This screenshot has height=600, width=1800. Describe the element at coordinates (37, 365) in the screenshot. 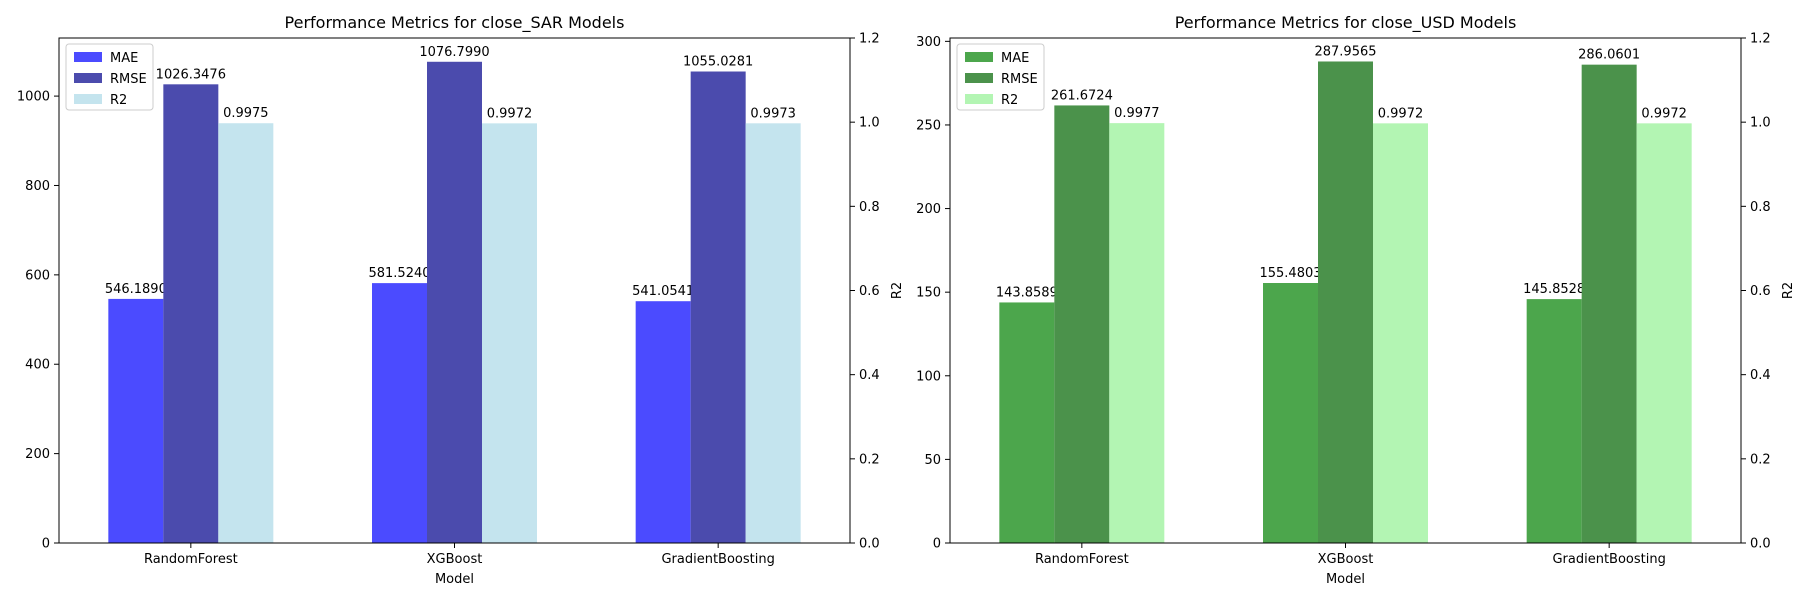

I see `y-tick-label: 400` at that location.